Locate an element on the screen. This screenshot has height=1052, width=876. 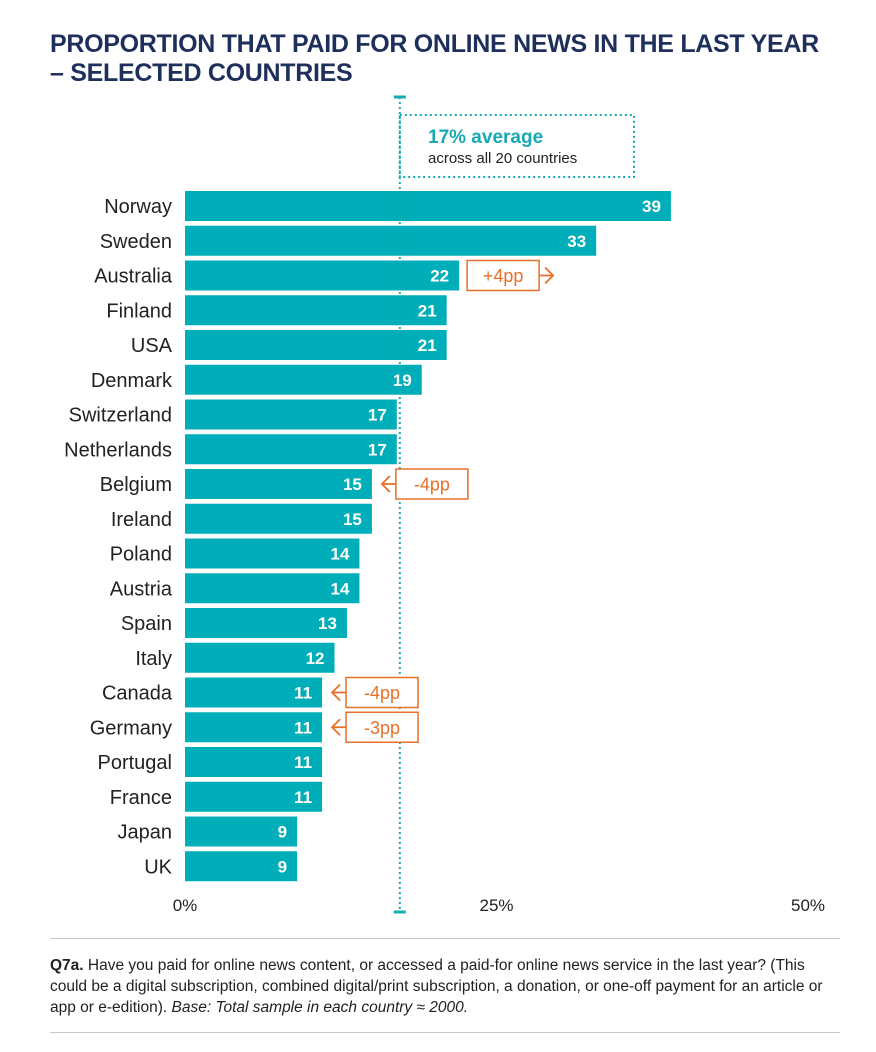
value-label-japan: 9 is located at coordinates (282, 832).